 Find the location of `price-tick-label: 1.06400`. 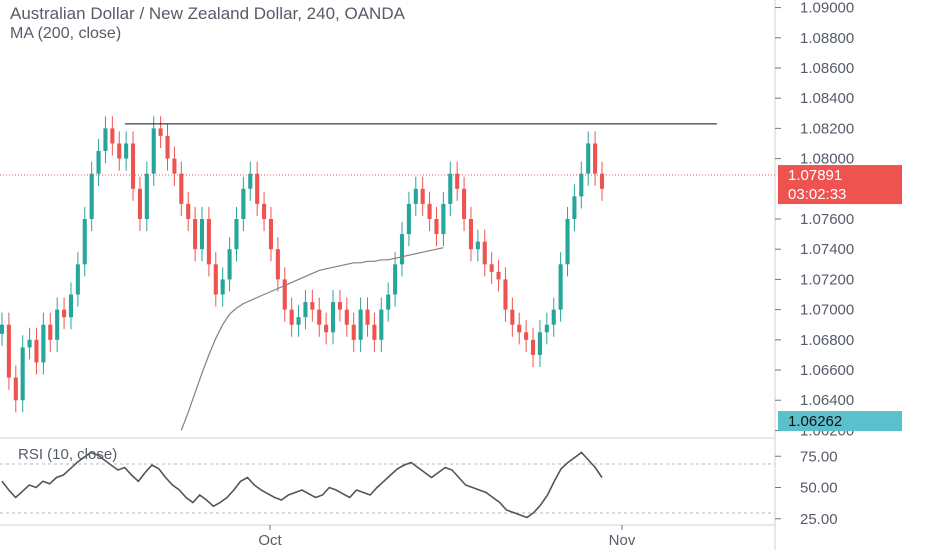

price-tick-label: 1.06400 is located at coordinates (827, 400).